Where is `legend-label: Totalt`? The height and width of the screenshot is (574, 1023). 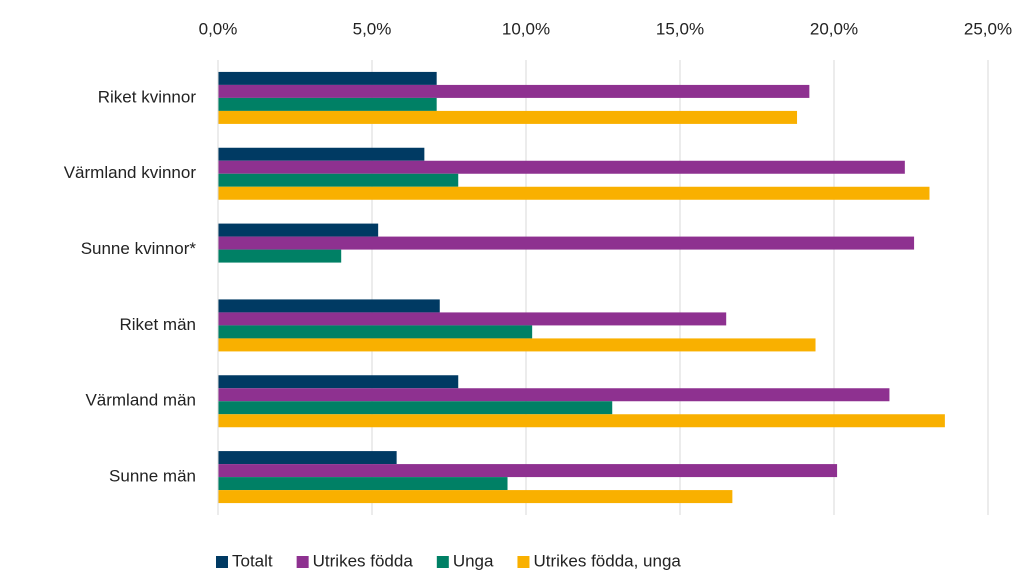 legend-label: Totalt is located at coordinates (252, 560).